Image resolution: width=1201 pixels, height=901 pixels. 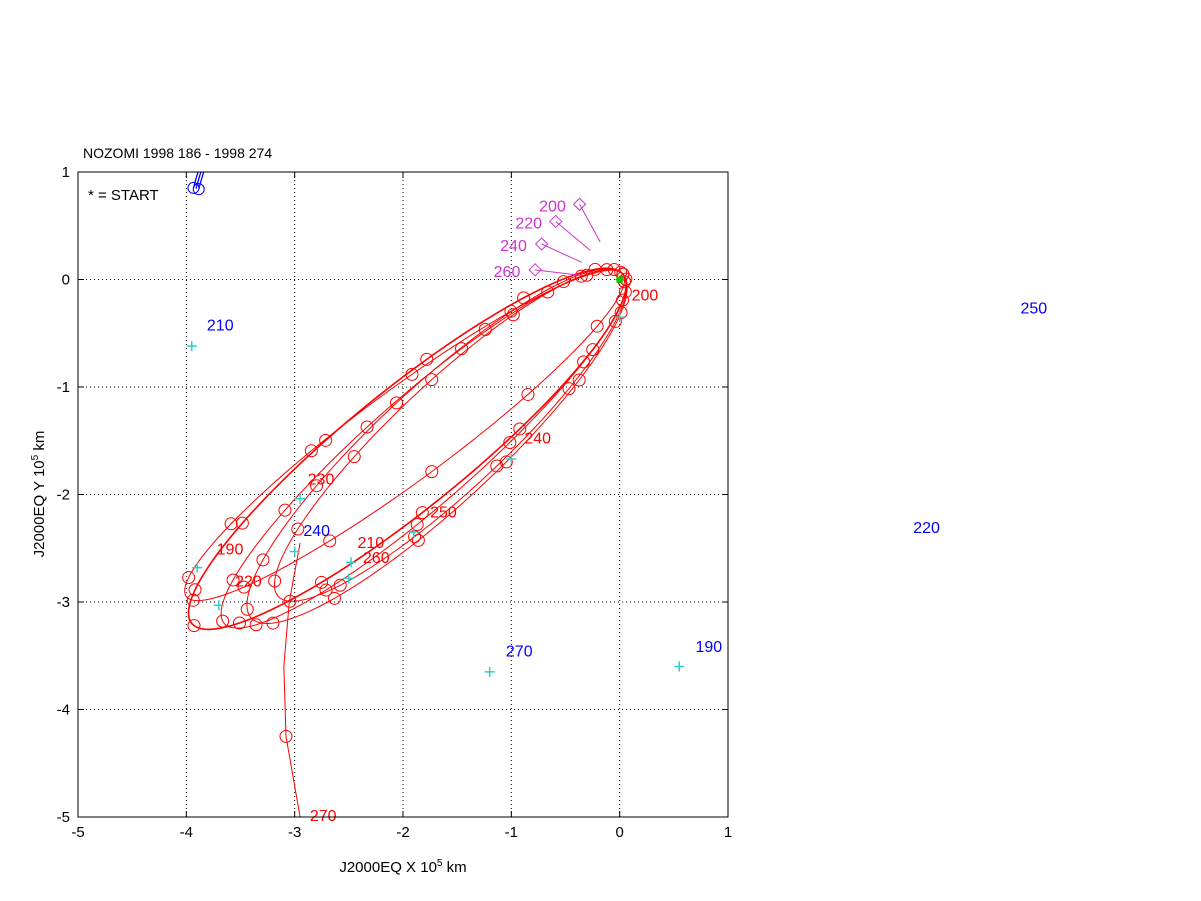 I want to click on x-tick-label: -2, so click(x=402, y=832).